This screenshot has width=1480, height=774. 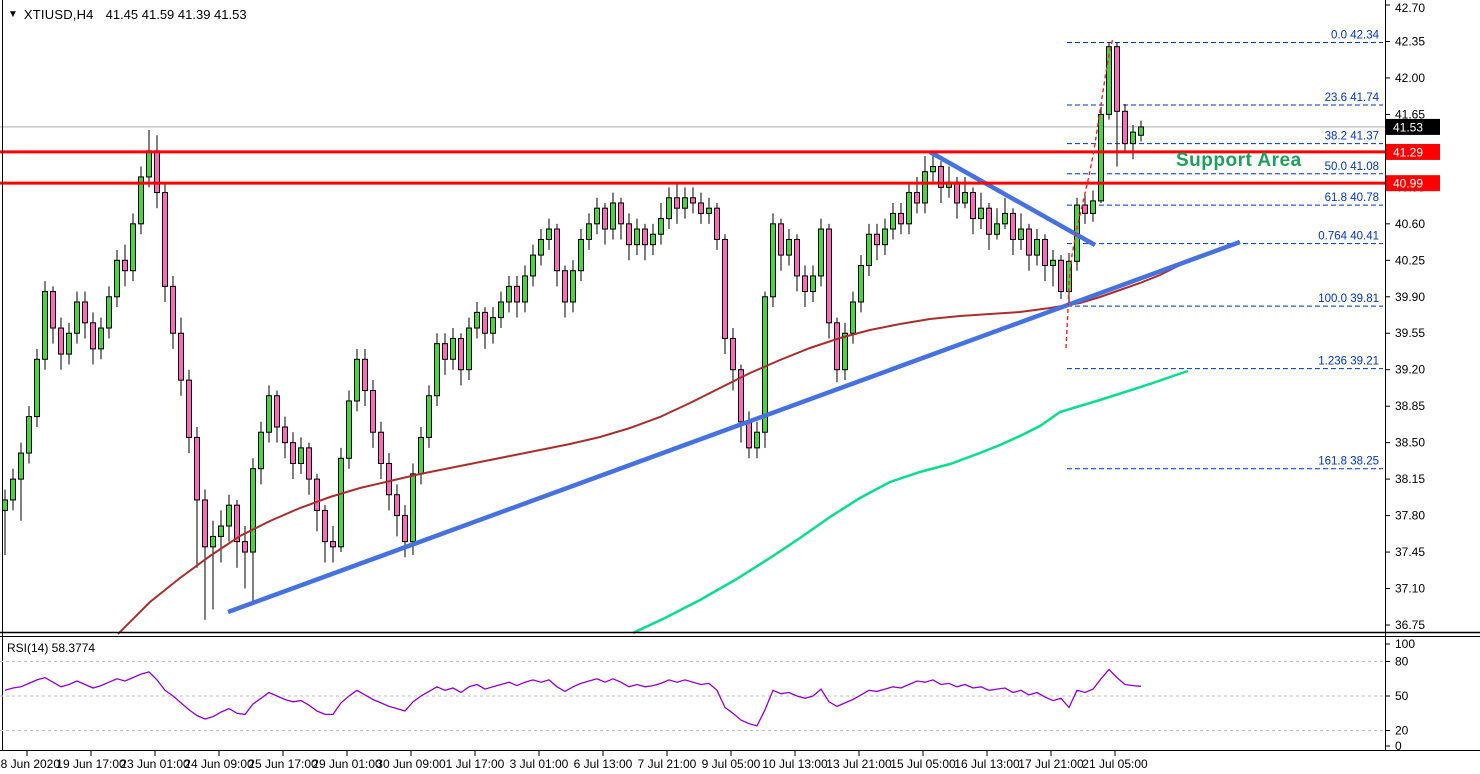 I want to click on svg-text: 13 Jul 21:00, so click(x=859, y=764).